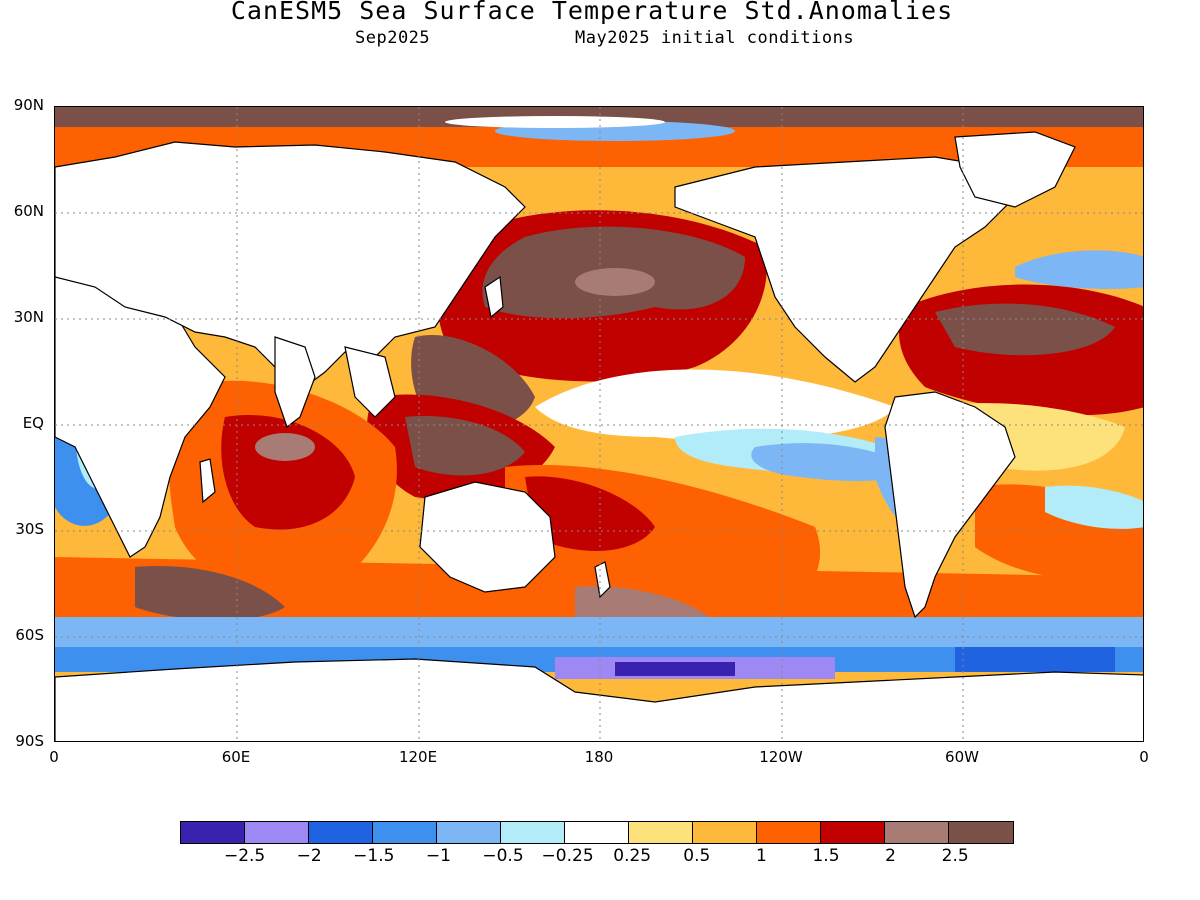 Image resolution: width=1200 pixels, height=900 pixels. I want to click on colorbar, so click(597, 832).